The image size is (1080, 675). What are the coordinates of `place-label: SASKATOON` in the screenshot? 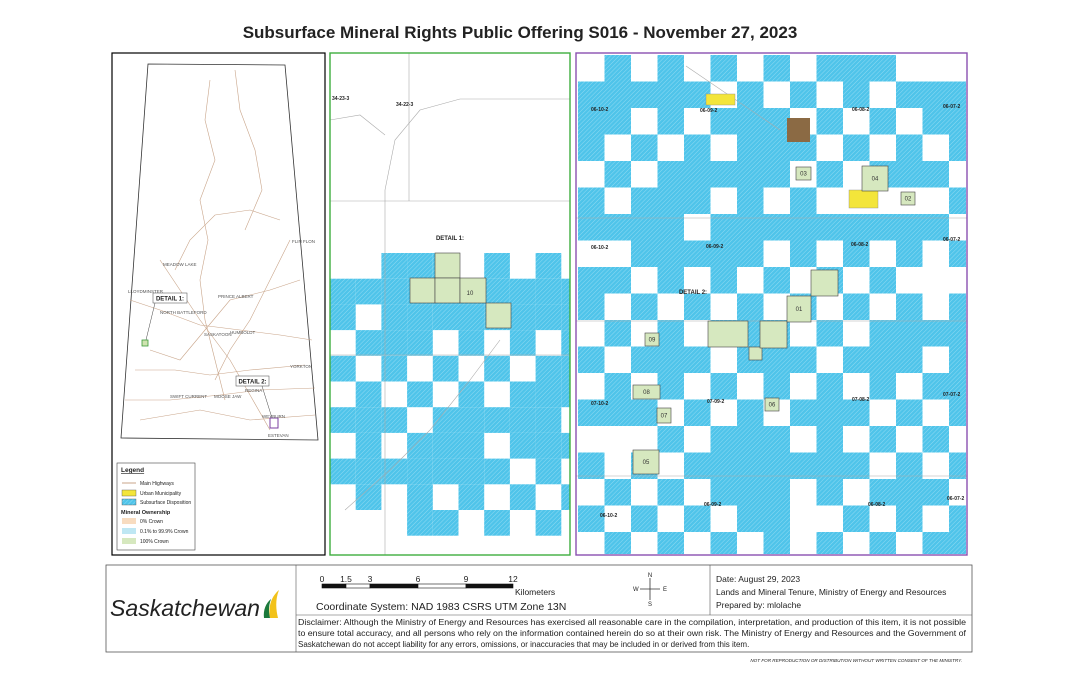 It's located at (218, 334).